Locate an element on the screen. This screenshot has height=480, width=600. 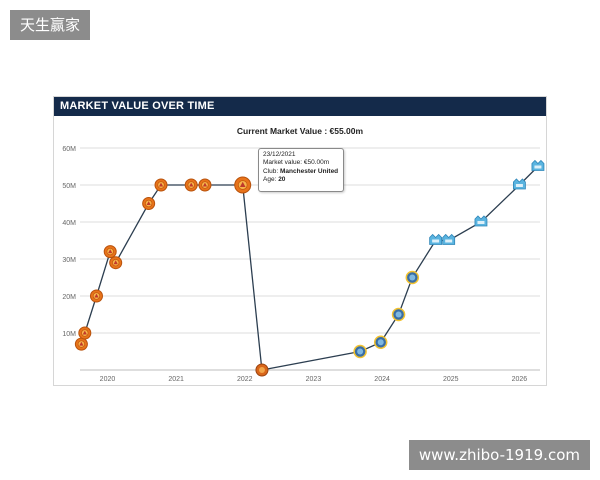
tooltip-club-label: Club: is located at coordinates (271, 171).